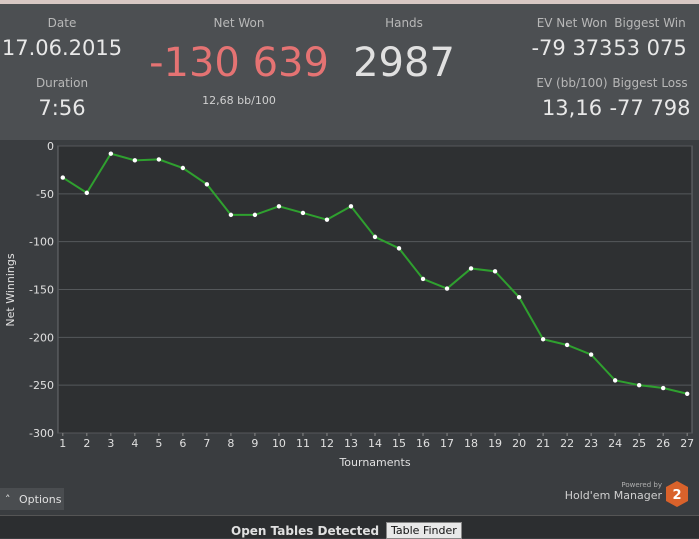 This screenshot has width=699, height=539. Describe the element at coordinates (614, 495) in the screenshot. I see `brand: Hold'em Manager` at that location.